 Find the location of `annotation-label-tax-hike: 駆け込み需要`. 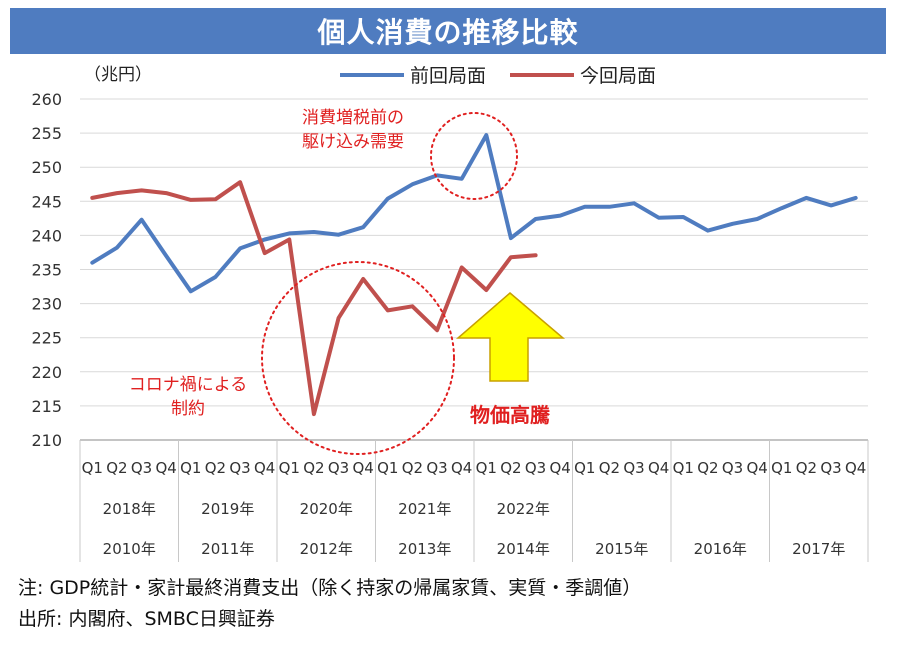

annotation-label-tax-hike: 駆け込み需要 is located at coordinates (353, 142).